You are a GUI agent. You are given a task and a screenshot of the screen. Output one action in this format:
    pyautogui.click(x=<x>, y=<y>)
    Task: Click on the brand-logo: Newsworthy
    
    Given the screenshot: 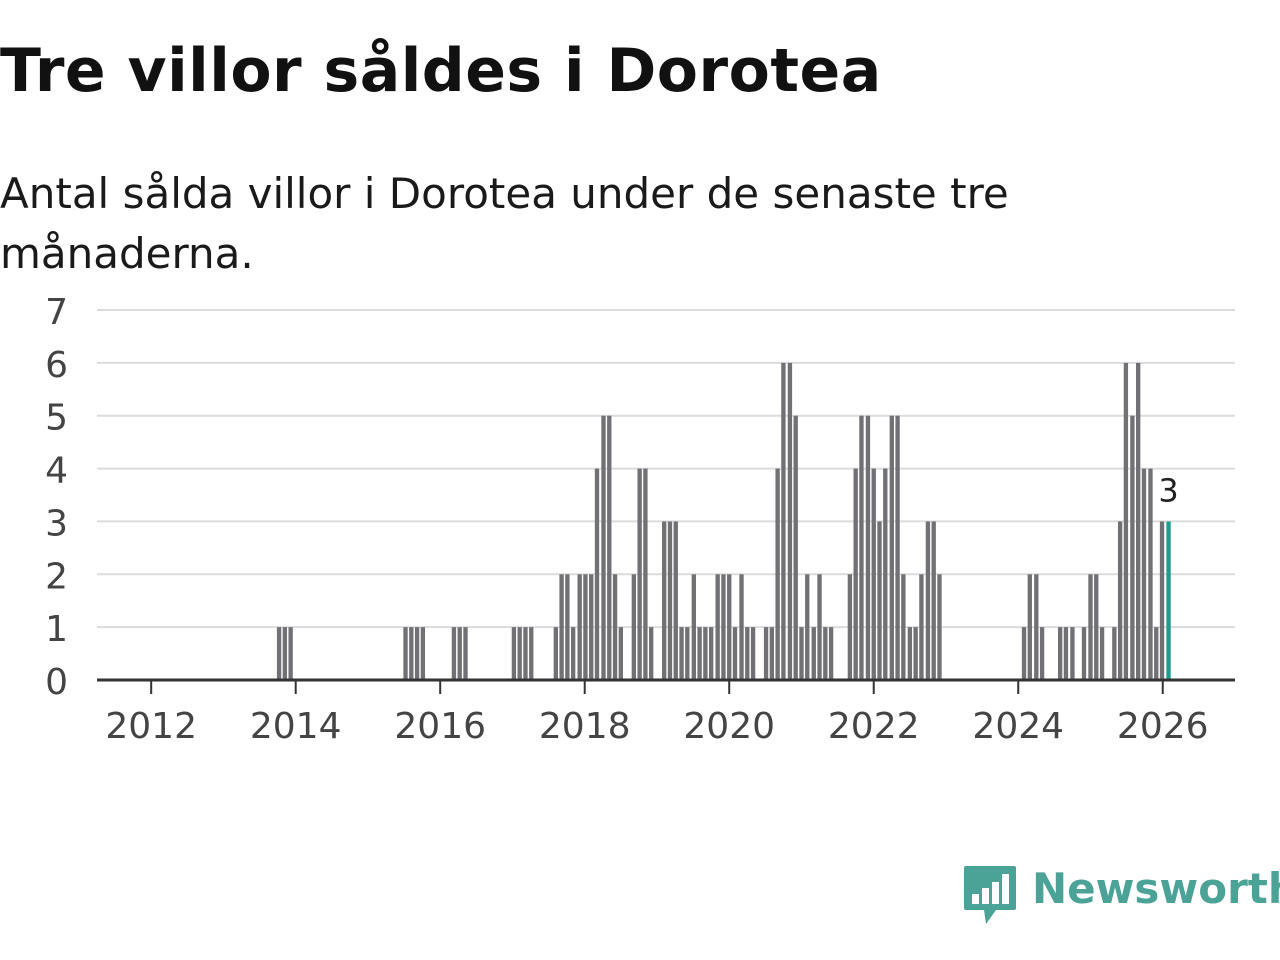 What is the action you would take?
    pyautogui.click(x=1121, y=895)
    